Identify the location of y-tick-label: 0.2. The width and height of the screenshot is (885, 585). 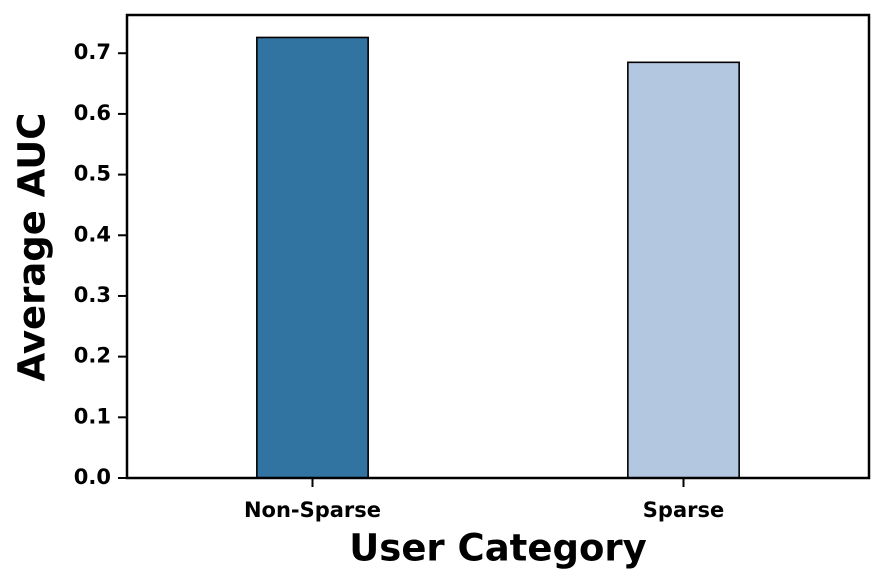
(92, 356).